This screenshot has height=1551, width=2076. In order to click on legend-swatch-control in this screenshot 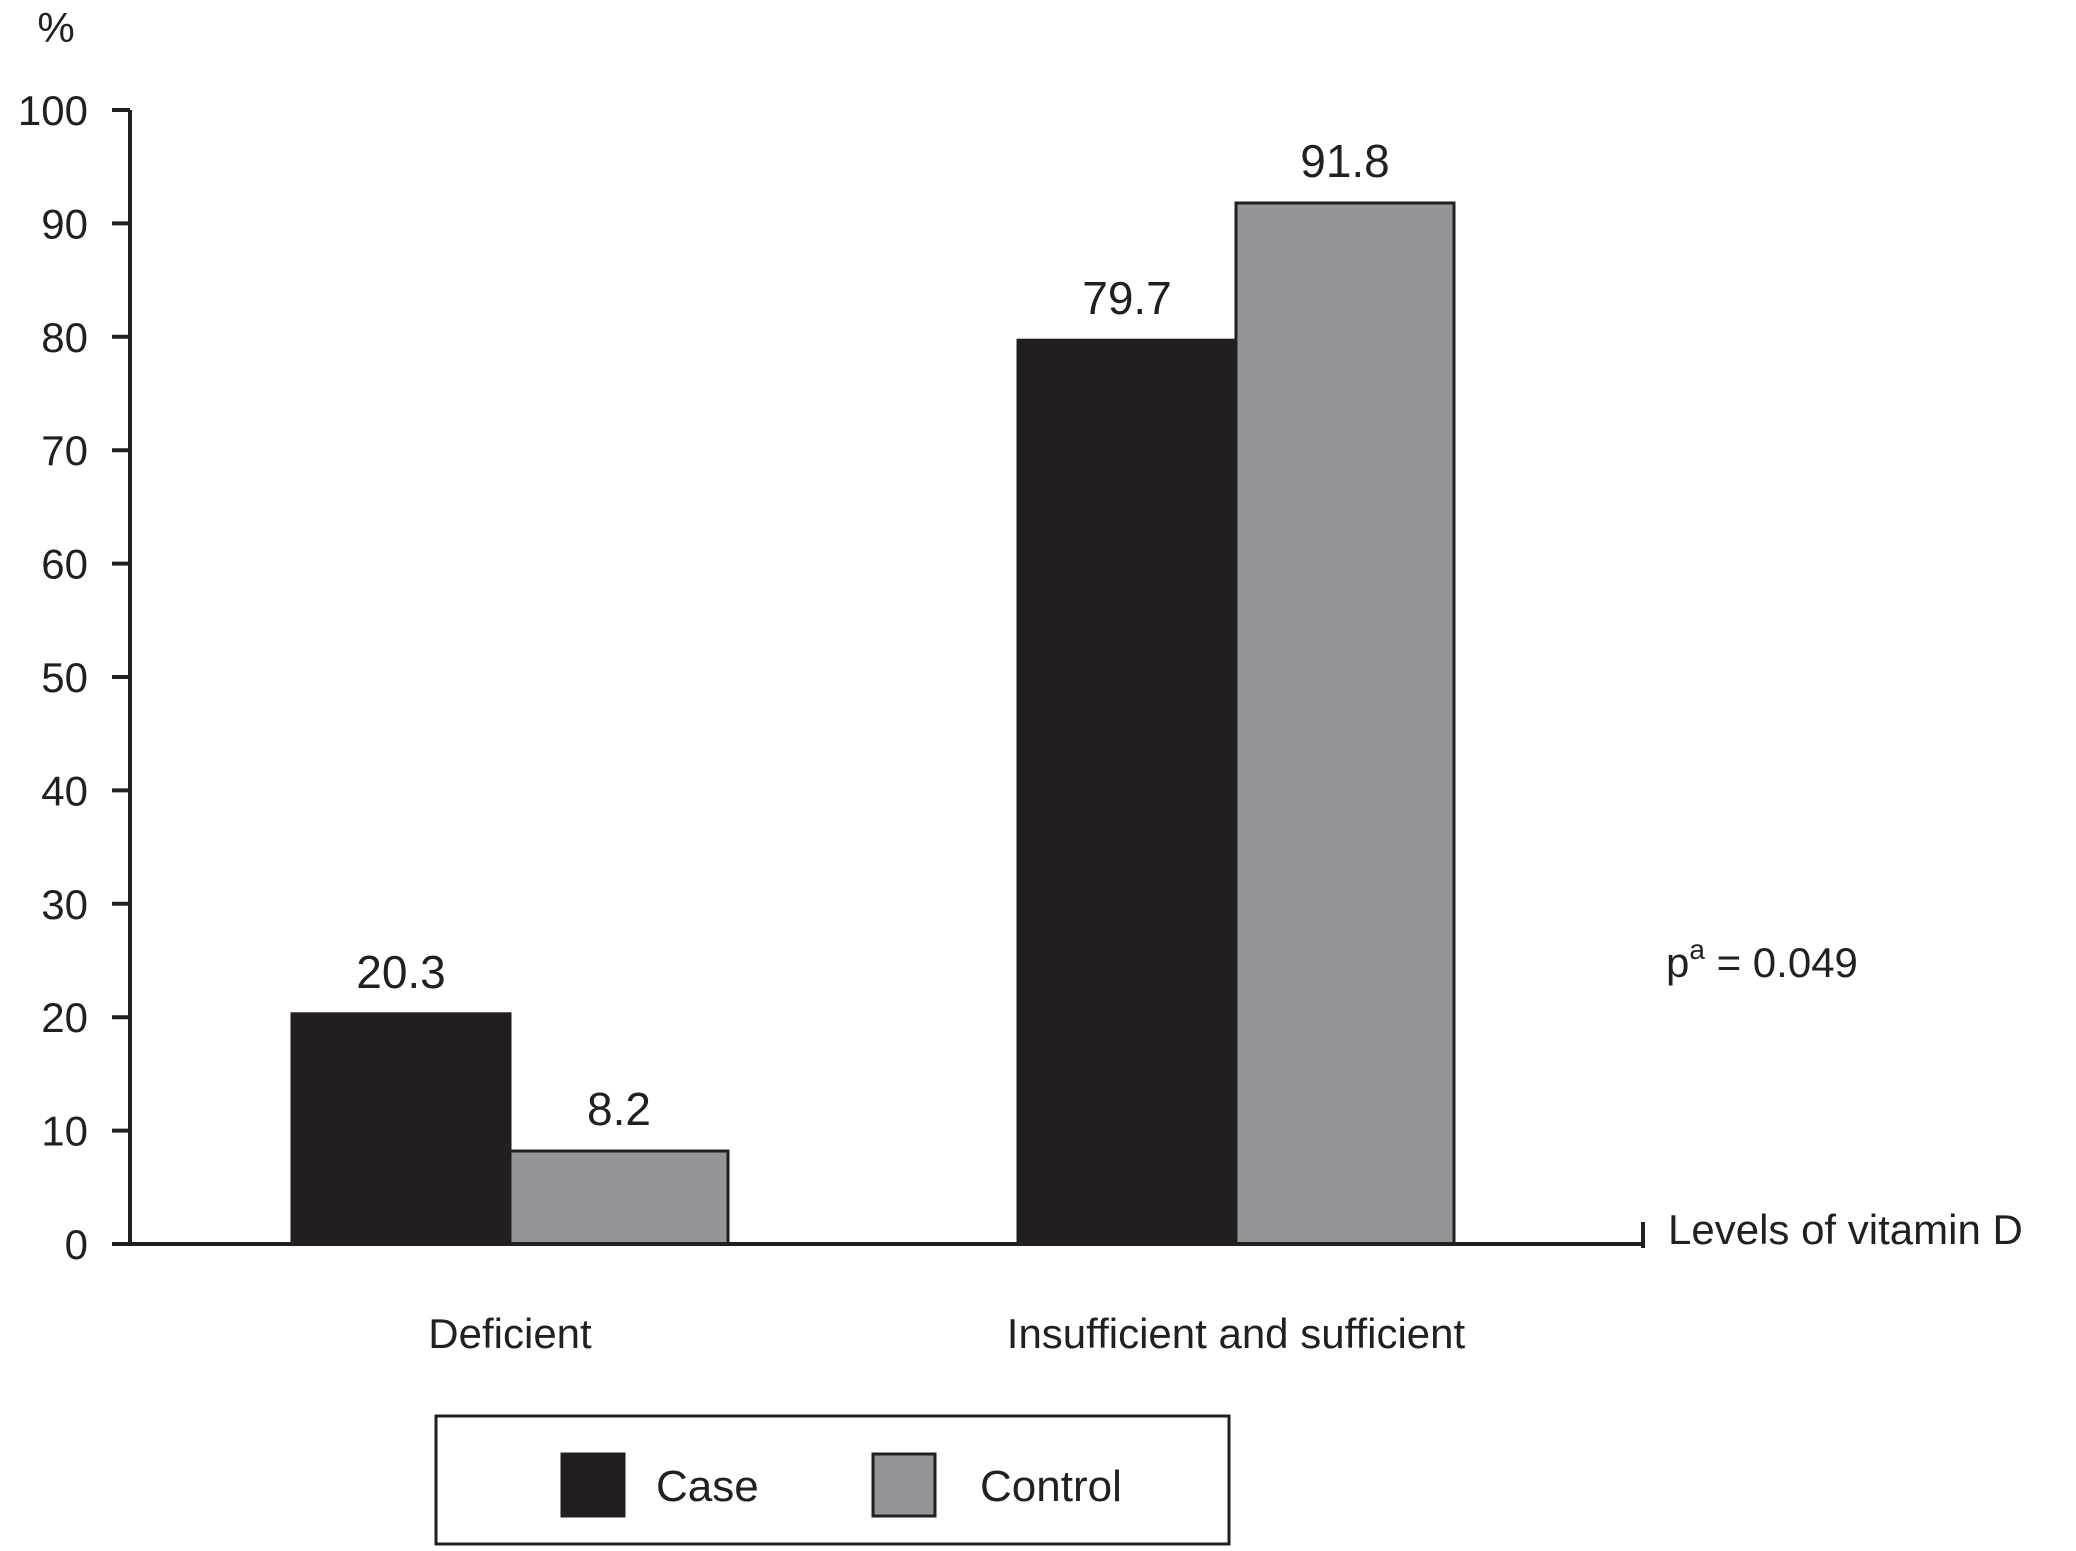, I will do `click(904, 1485)`.